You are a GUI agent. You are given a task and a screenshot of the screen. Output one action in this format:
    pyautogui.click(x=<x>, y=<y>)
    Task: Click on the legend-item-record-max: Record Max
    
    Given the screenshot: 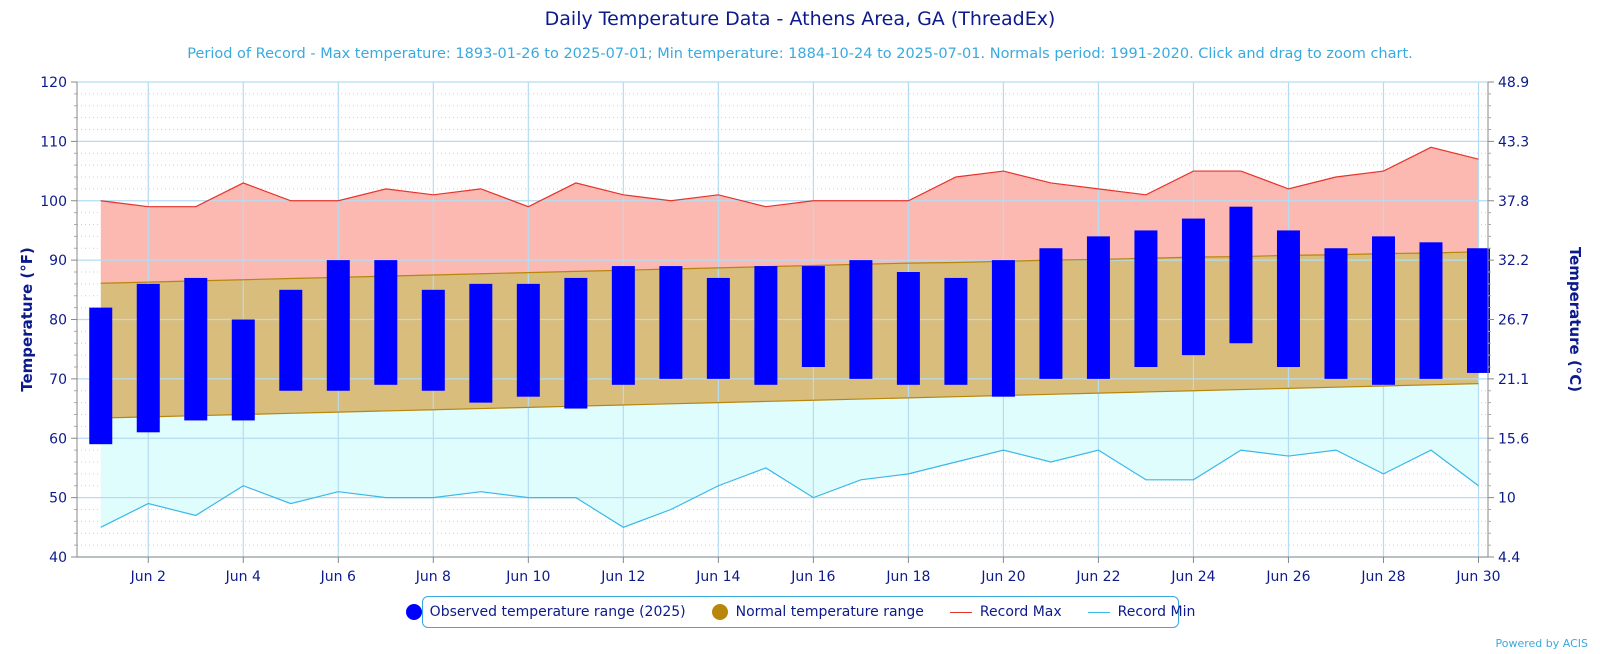 What is the action you would take?
    pyautogui.click(x=1005, y=612)
    